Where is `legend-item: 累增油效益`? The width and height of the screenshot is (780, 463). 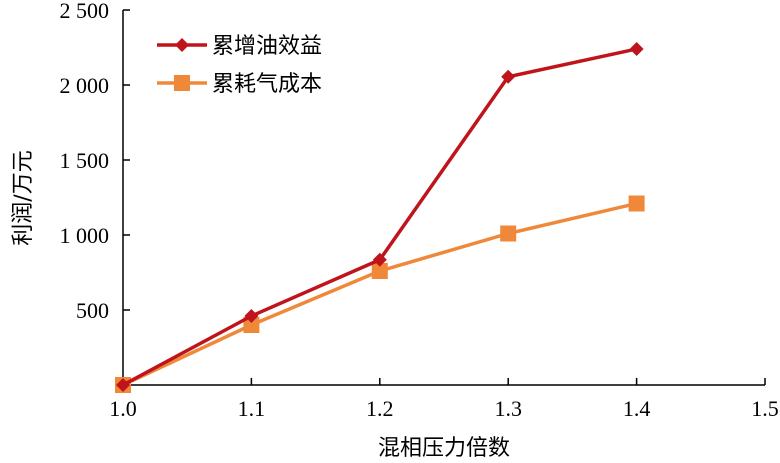 legend-item: 累增油效益 is located at coordinates (239, 46).